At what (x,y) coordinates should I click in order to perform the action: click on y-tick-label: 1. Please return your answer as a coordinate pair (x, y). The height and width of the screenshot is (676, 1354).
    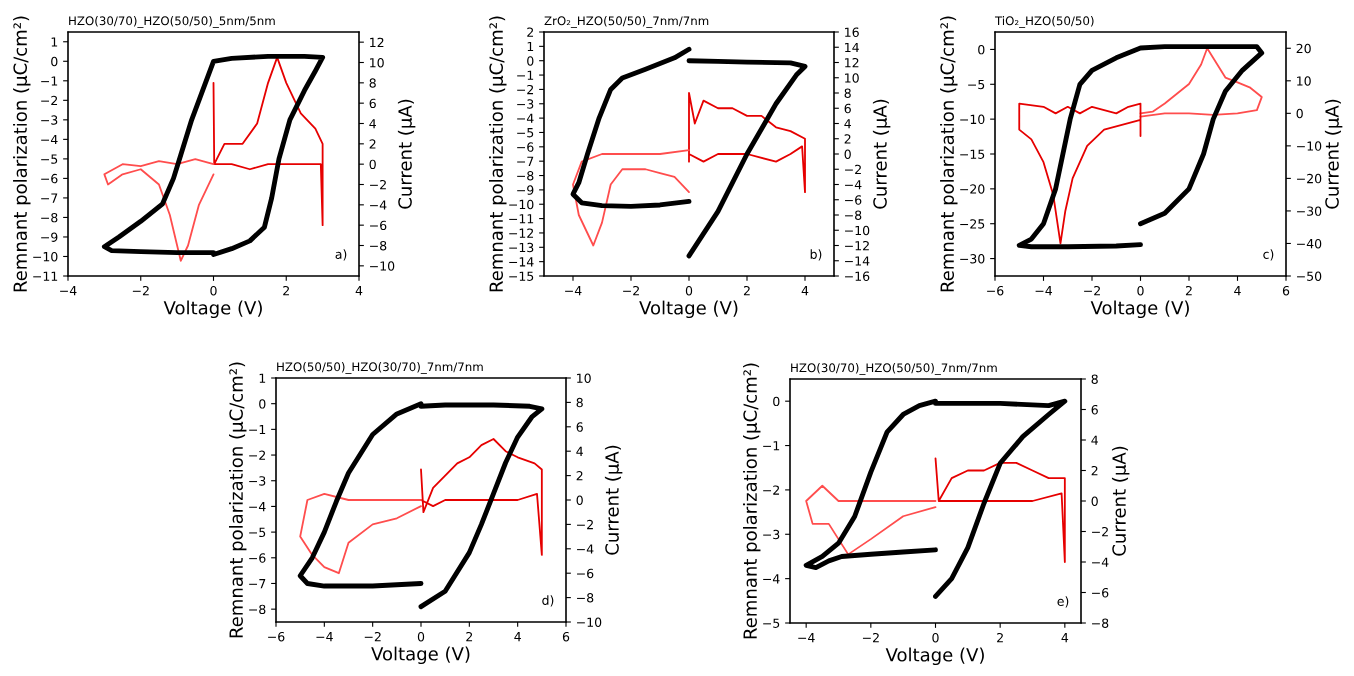
    Looking at the image, I should click on (54, 42).